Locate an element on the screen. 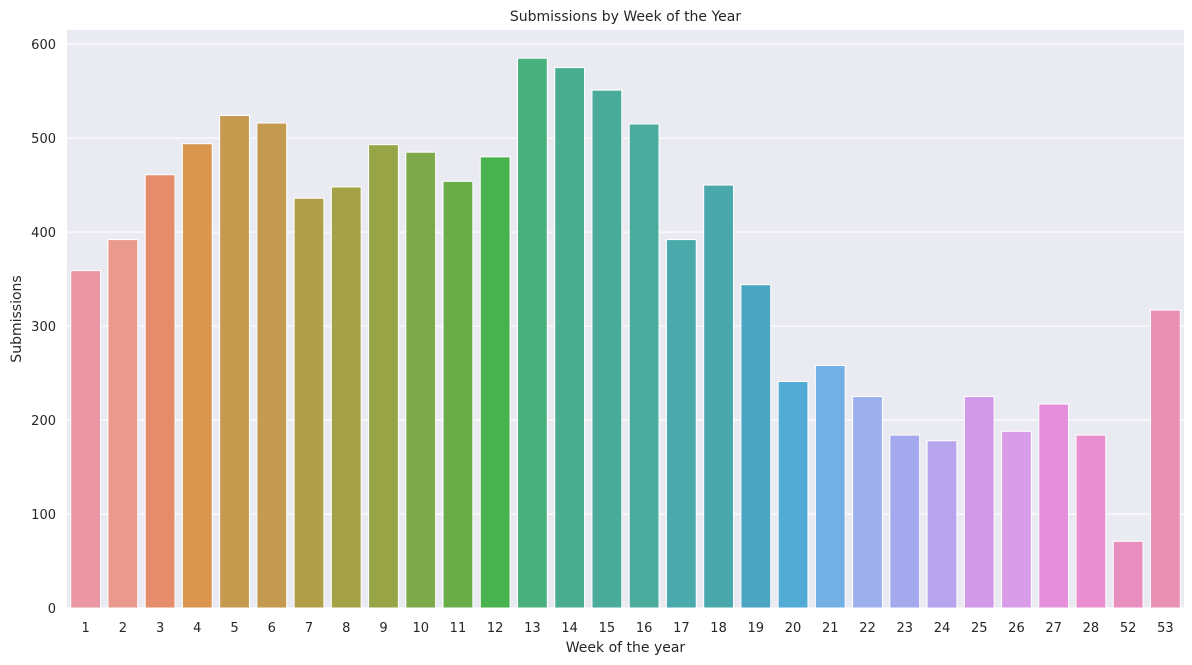 The height and width of the screenshot is (665, 1192). x-tick-label: 28 is located at coordinates (1091, 628).